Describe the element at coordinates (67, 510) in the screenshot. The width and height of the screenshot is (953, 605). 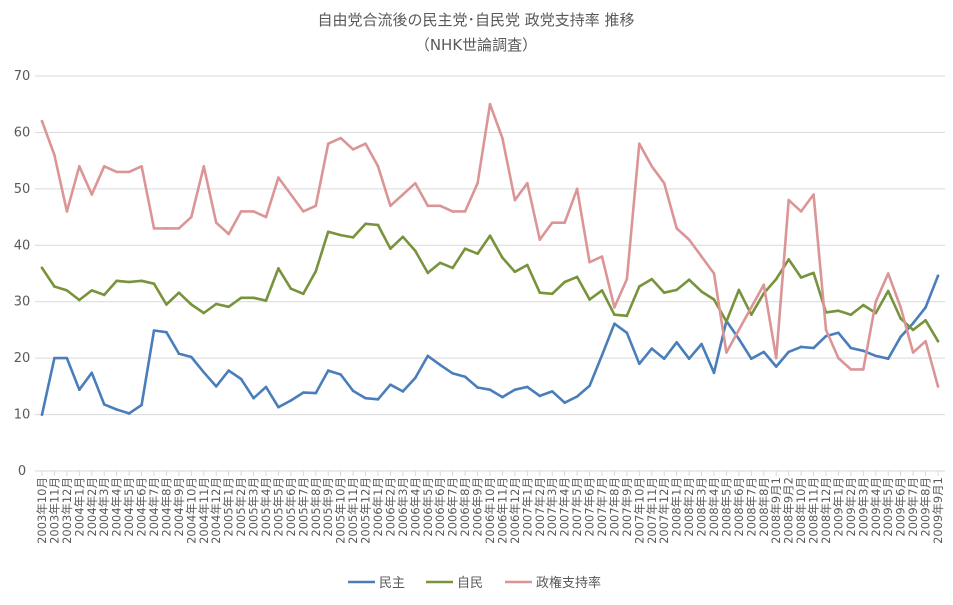
I see `x-tick-label: 2003年12月` at that location.